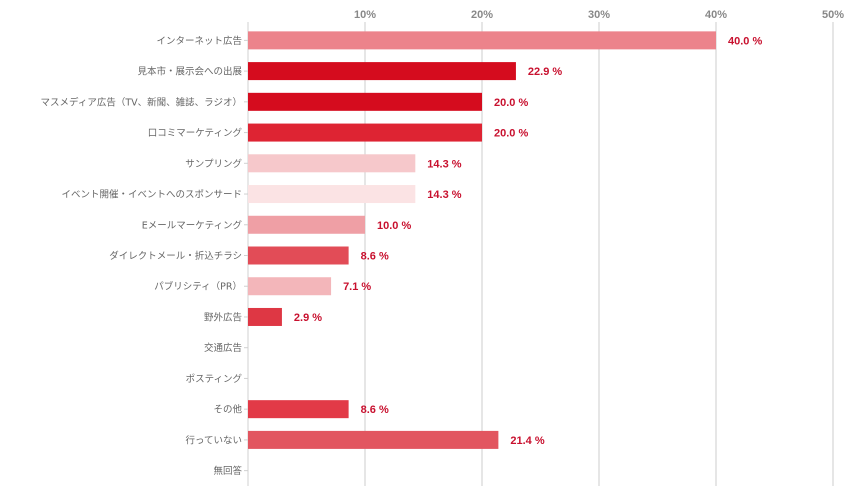  Describe the element at coordinates (833, 15) in the screenshot. I see `x-tick-label: 50%` at that location.